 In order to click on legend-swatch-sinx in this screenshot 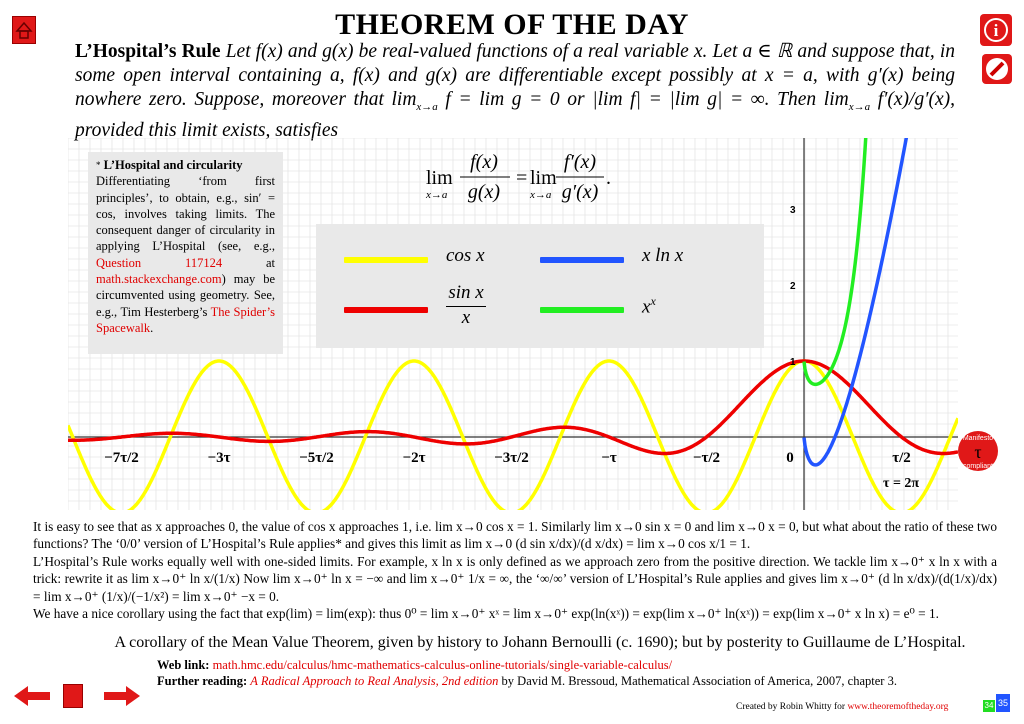, I will do `click(386, 310)`.